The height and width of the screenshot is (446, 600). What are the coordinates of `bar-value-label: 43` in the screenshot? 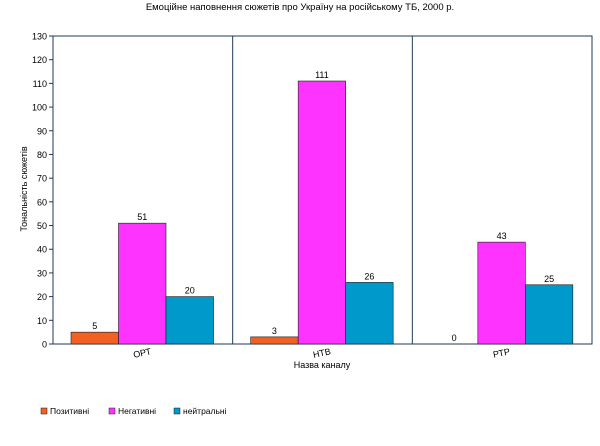 It's located at (502, 236).